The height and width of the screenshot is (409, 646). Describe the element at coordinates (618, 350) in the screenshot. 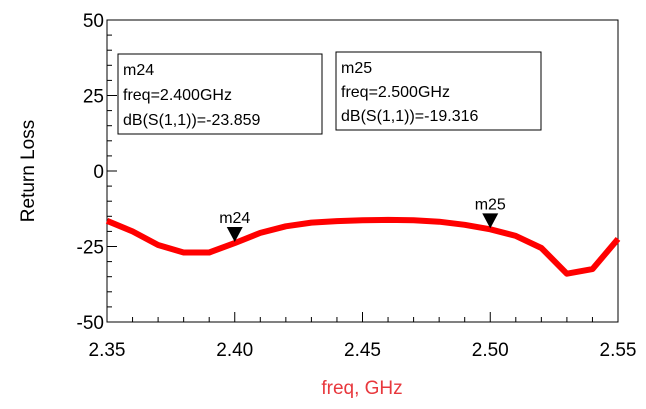

I see `x-tick-label: 2.55` at that location.